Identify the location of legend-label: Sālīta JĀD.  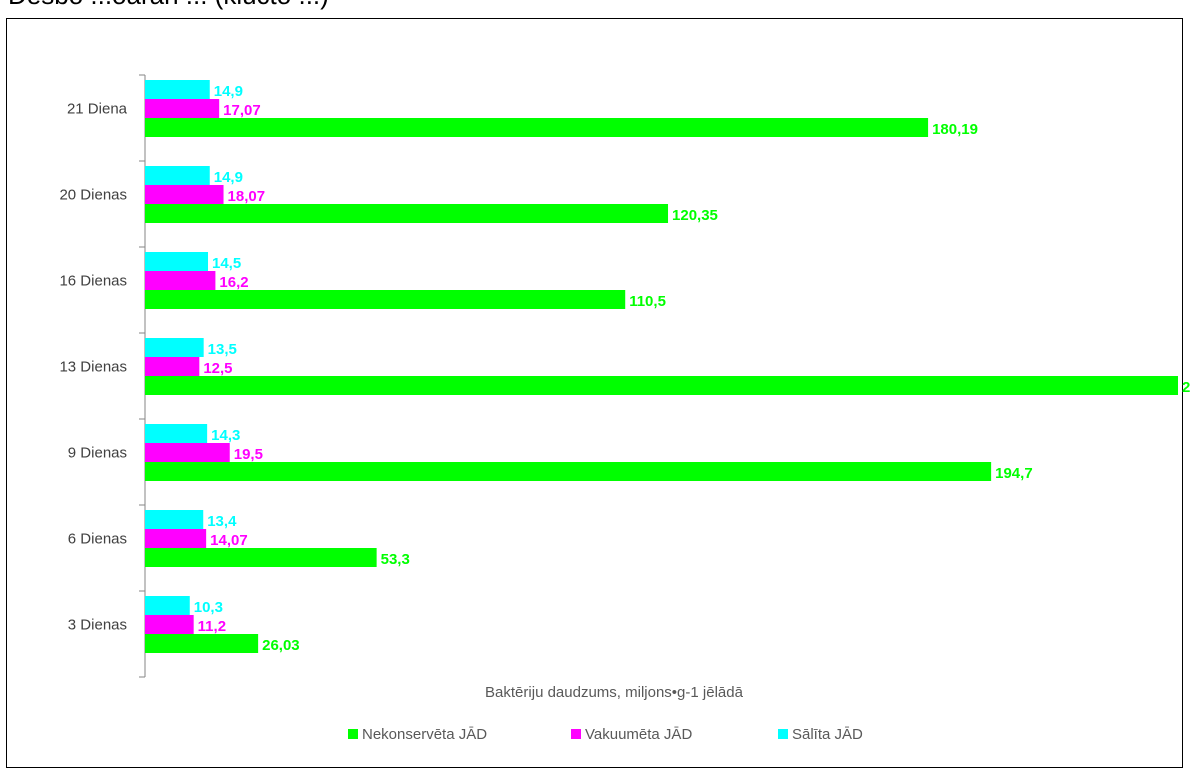
(827, 734).